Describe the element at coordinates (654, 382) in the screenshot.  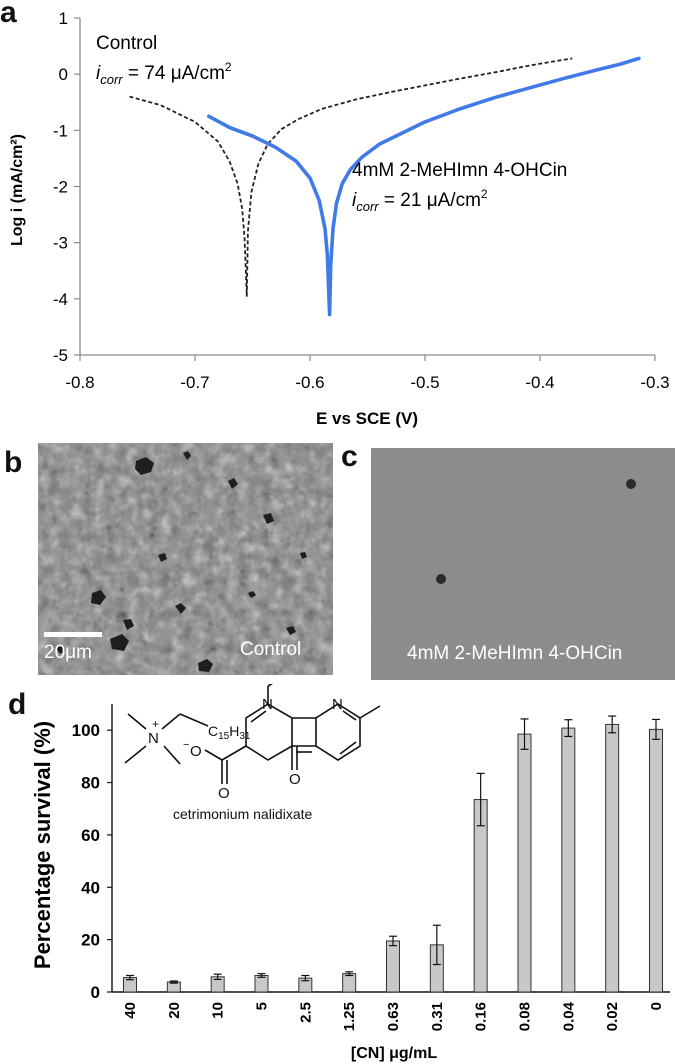
I see `x-tick-label: -0.3` at that location.